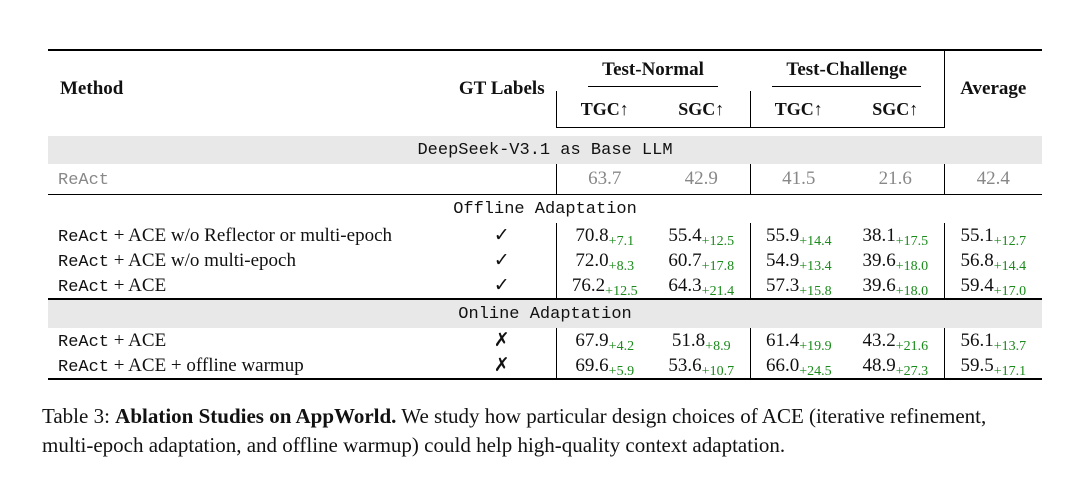  What do you see at coordinates (993, 261) in the screenshot?
I see `cell-value: 56.8+14.4` at bounding box center [993, 261].